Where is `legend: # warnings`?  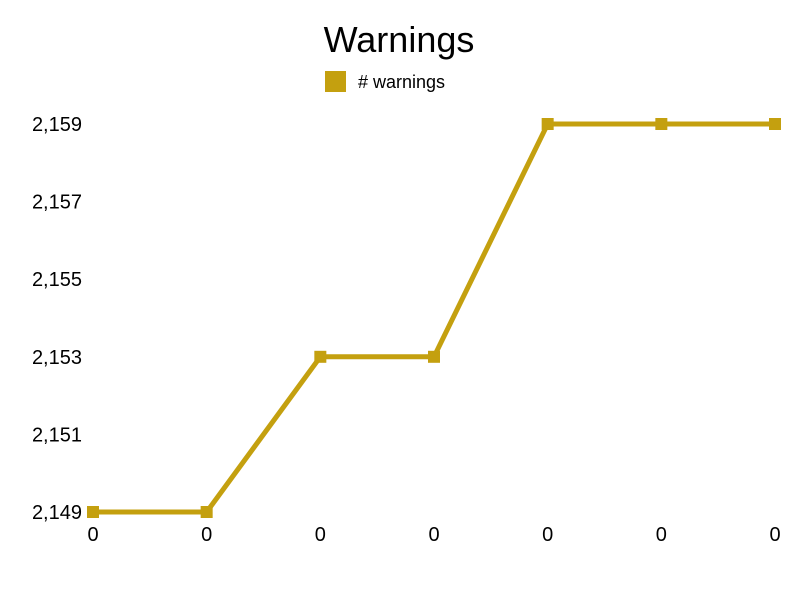
legend: # warnings is located at coordinates (385, 81).